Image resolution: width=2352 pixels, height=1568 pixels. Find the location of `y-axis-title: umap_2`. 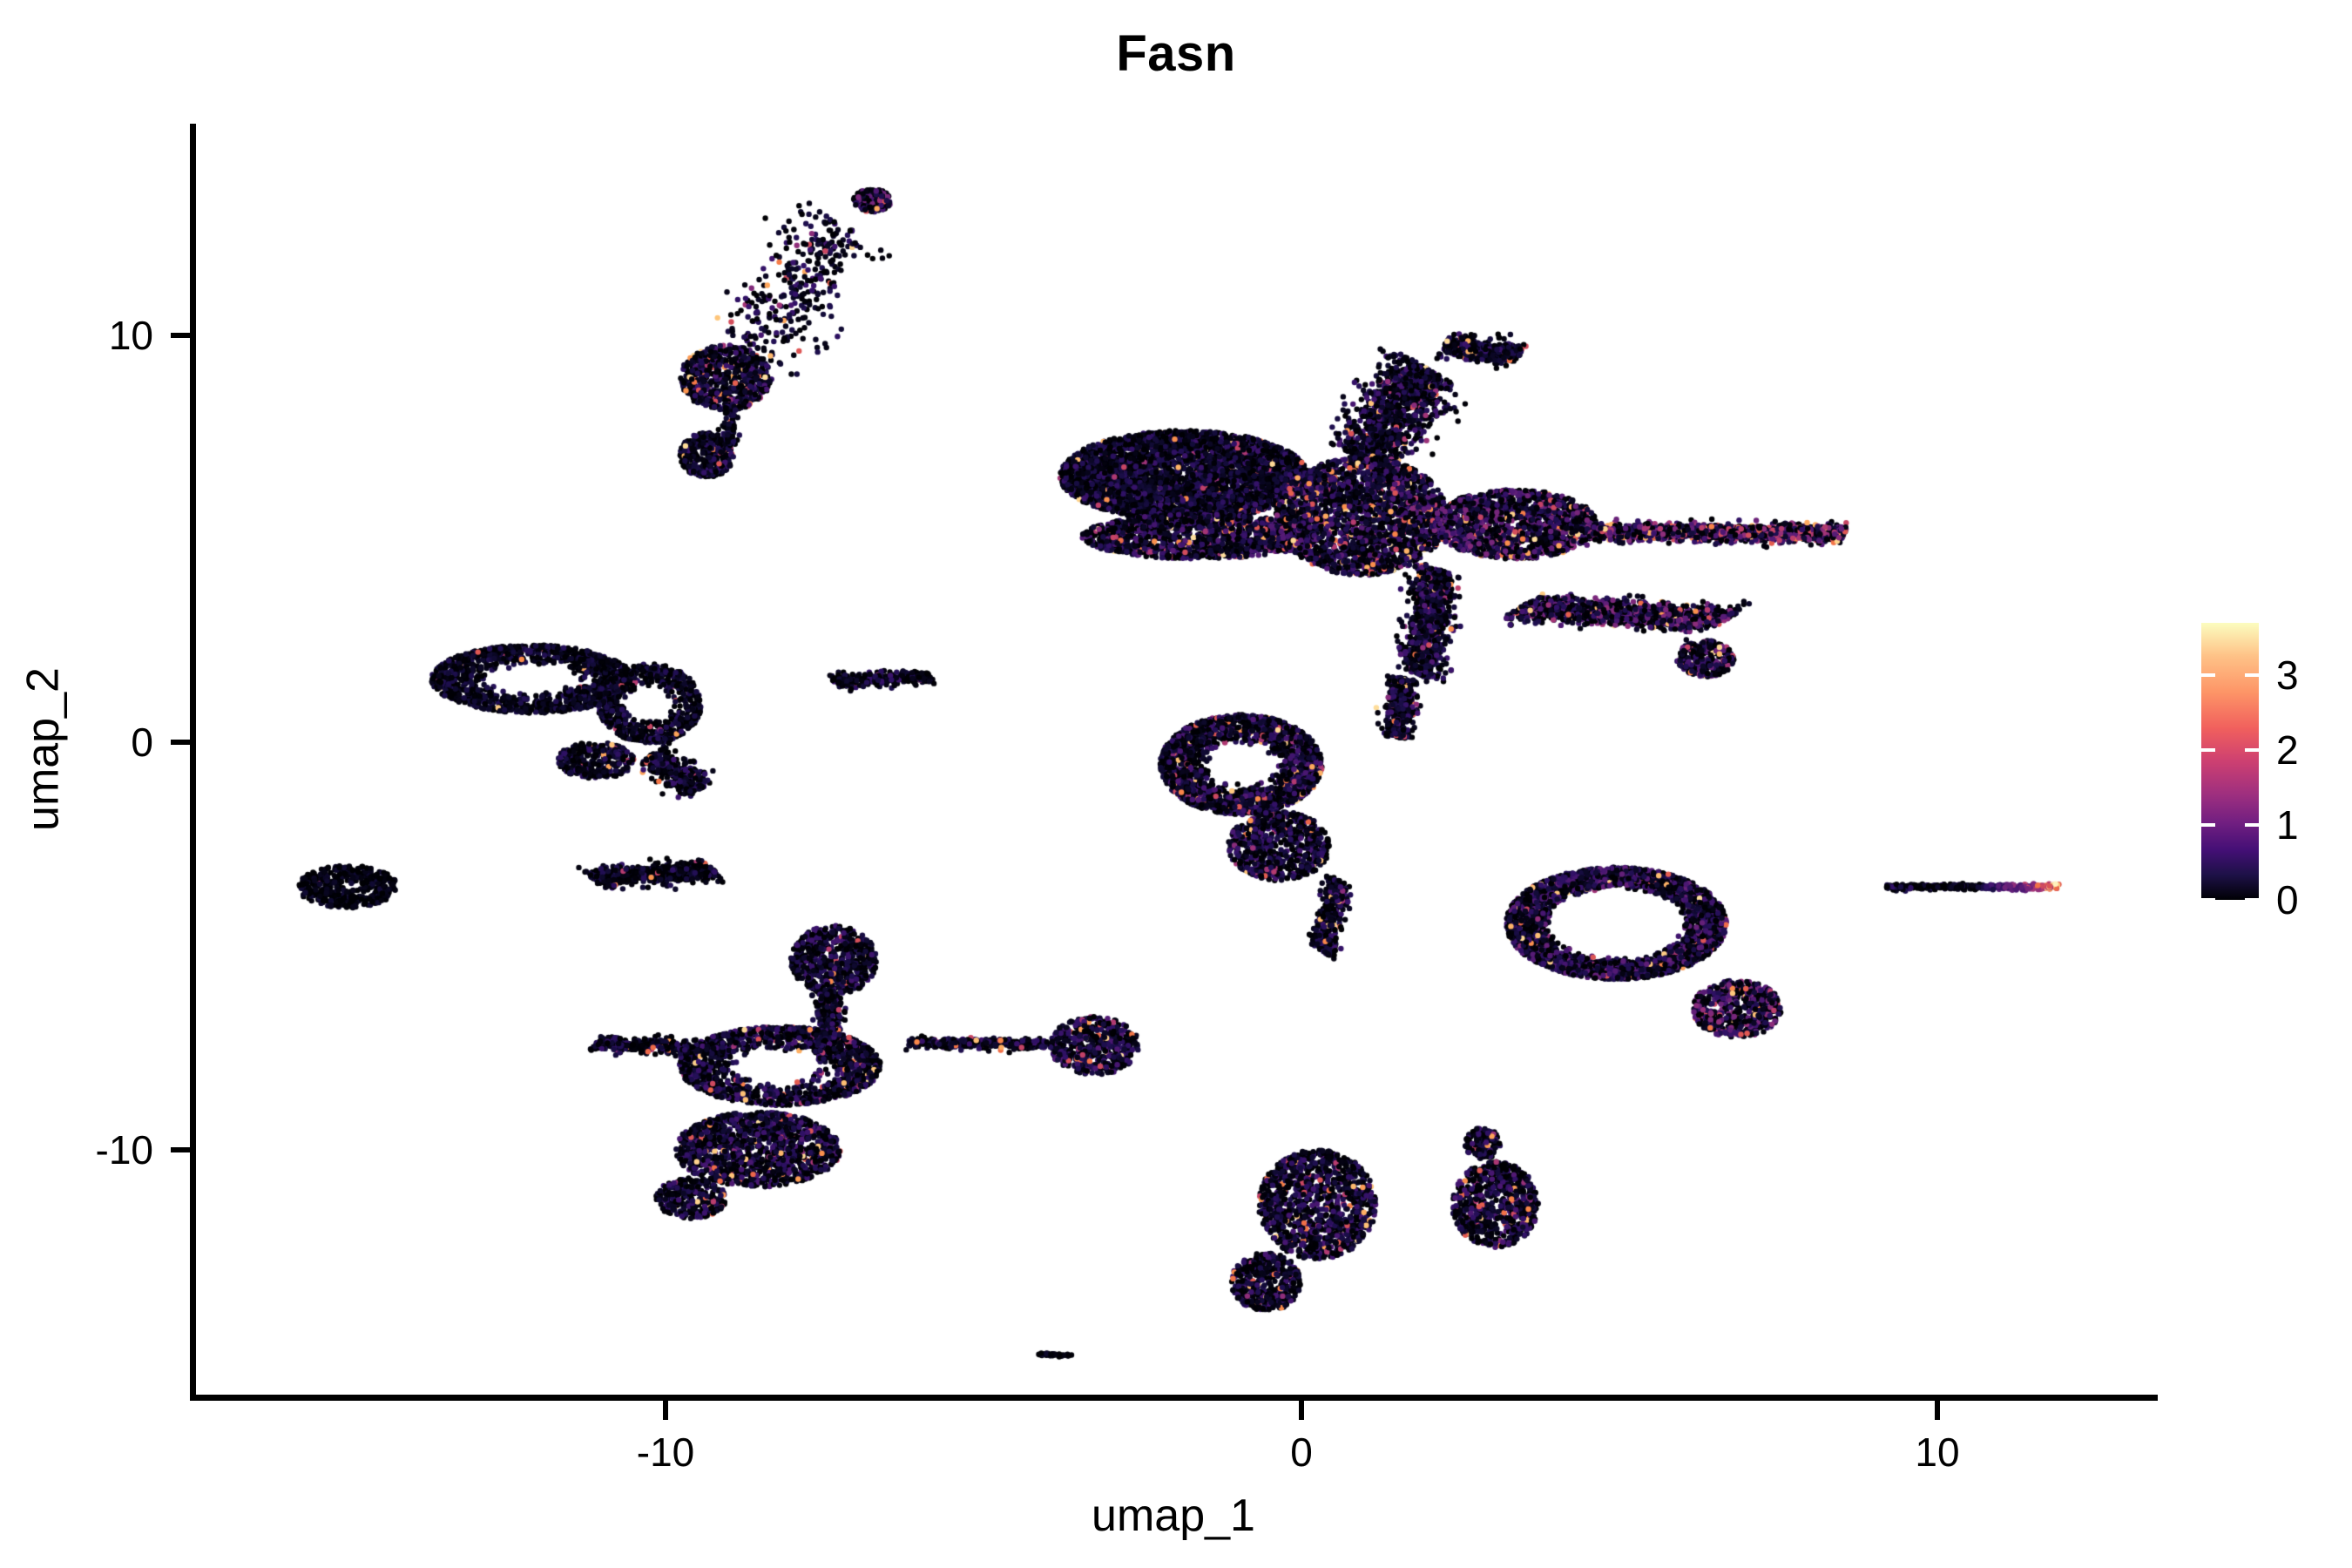

y-axis-title: umap_2 is located at coordinates (43, 749).